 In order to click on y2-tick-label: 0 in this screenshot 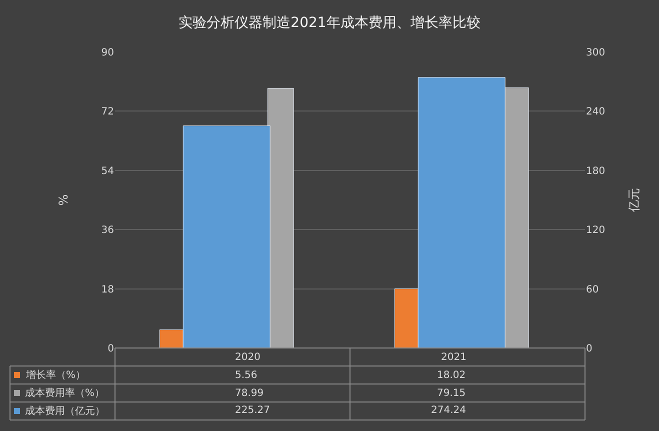, I will do `click(589, 349)`.